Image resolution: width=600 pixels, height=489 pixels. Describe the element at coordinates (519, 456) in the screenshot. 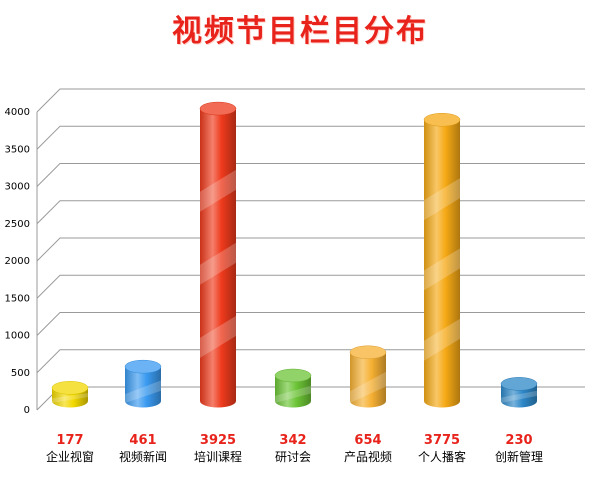

I see `category-label: 创新管理` at that location.